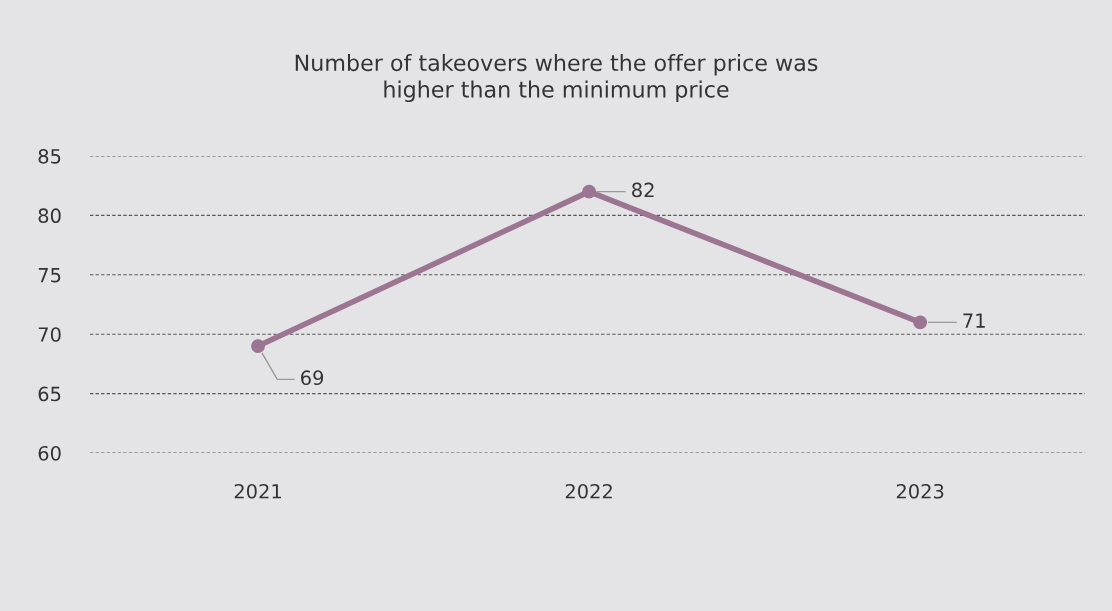  What do you see at coordinates (49, 394) in the screenshot?
I see `y-tick-label: 65` at bounding box center [49, 394].